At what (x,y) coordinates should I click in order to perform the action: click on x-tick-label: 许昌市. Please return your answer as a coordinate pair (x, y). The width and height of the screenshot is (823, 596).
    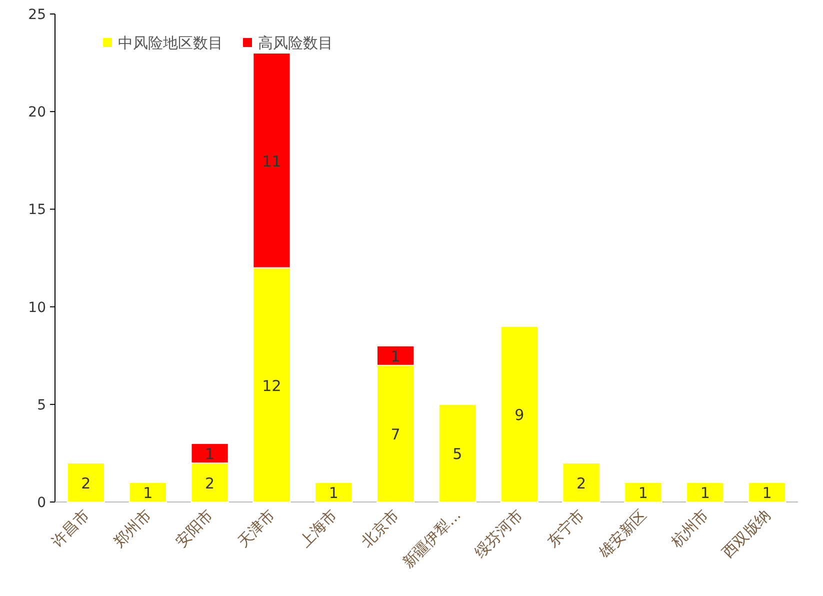
    Looking at the image, I should click on (70, 528).